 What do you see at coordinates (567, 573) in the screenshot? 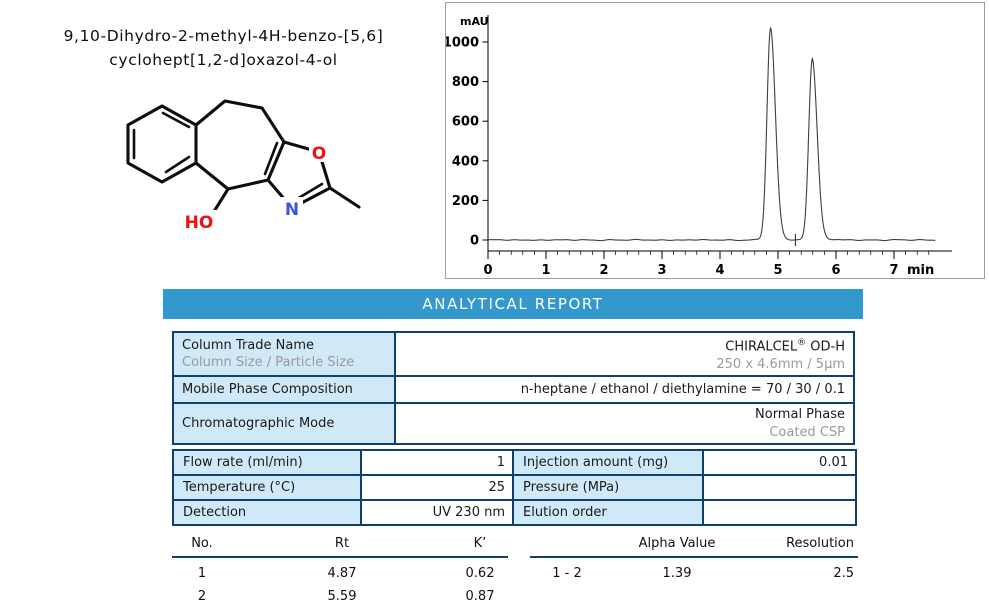
I see `peak-pair: 1 - 2` at bounding box center [567, 573].